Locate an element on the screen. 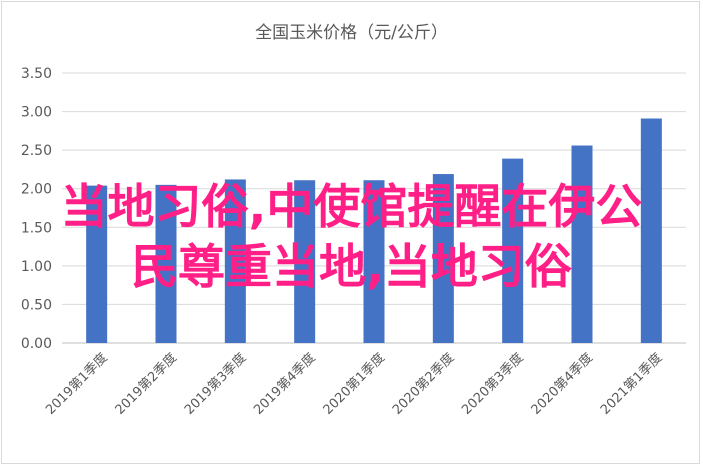 This screenshot has width=703, height=467. y-tick-label: 0.50 is located at coordinates (36, 305).